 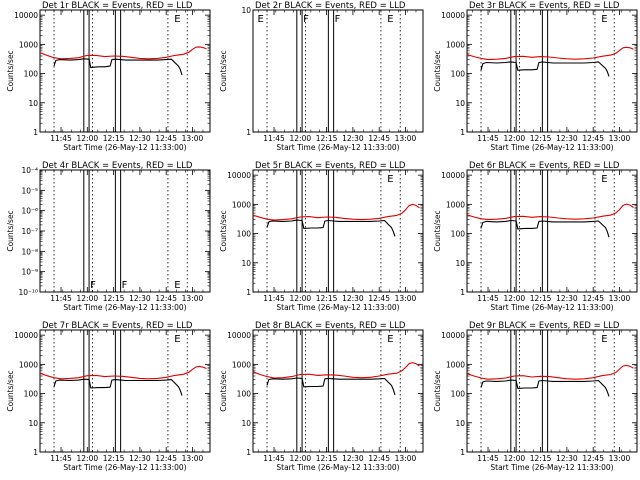 I want to click on panel-title: Det 1r BLACK = Events, RED = LLD, so click(x=117, y=6).